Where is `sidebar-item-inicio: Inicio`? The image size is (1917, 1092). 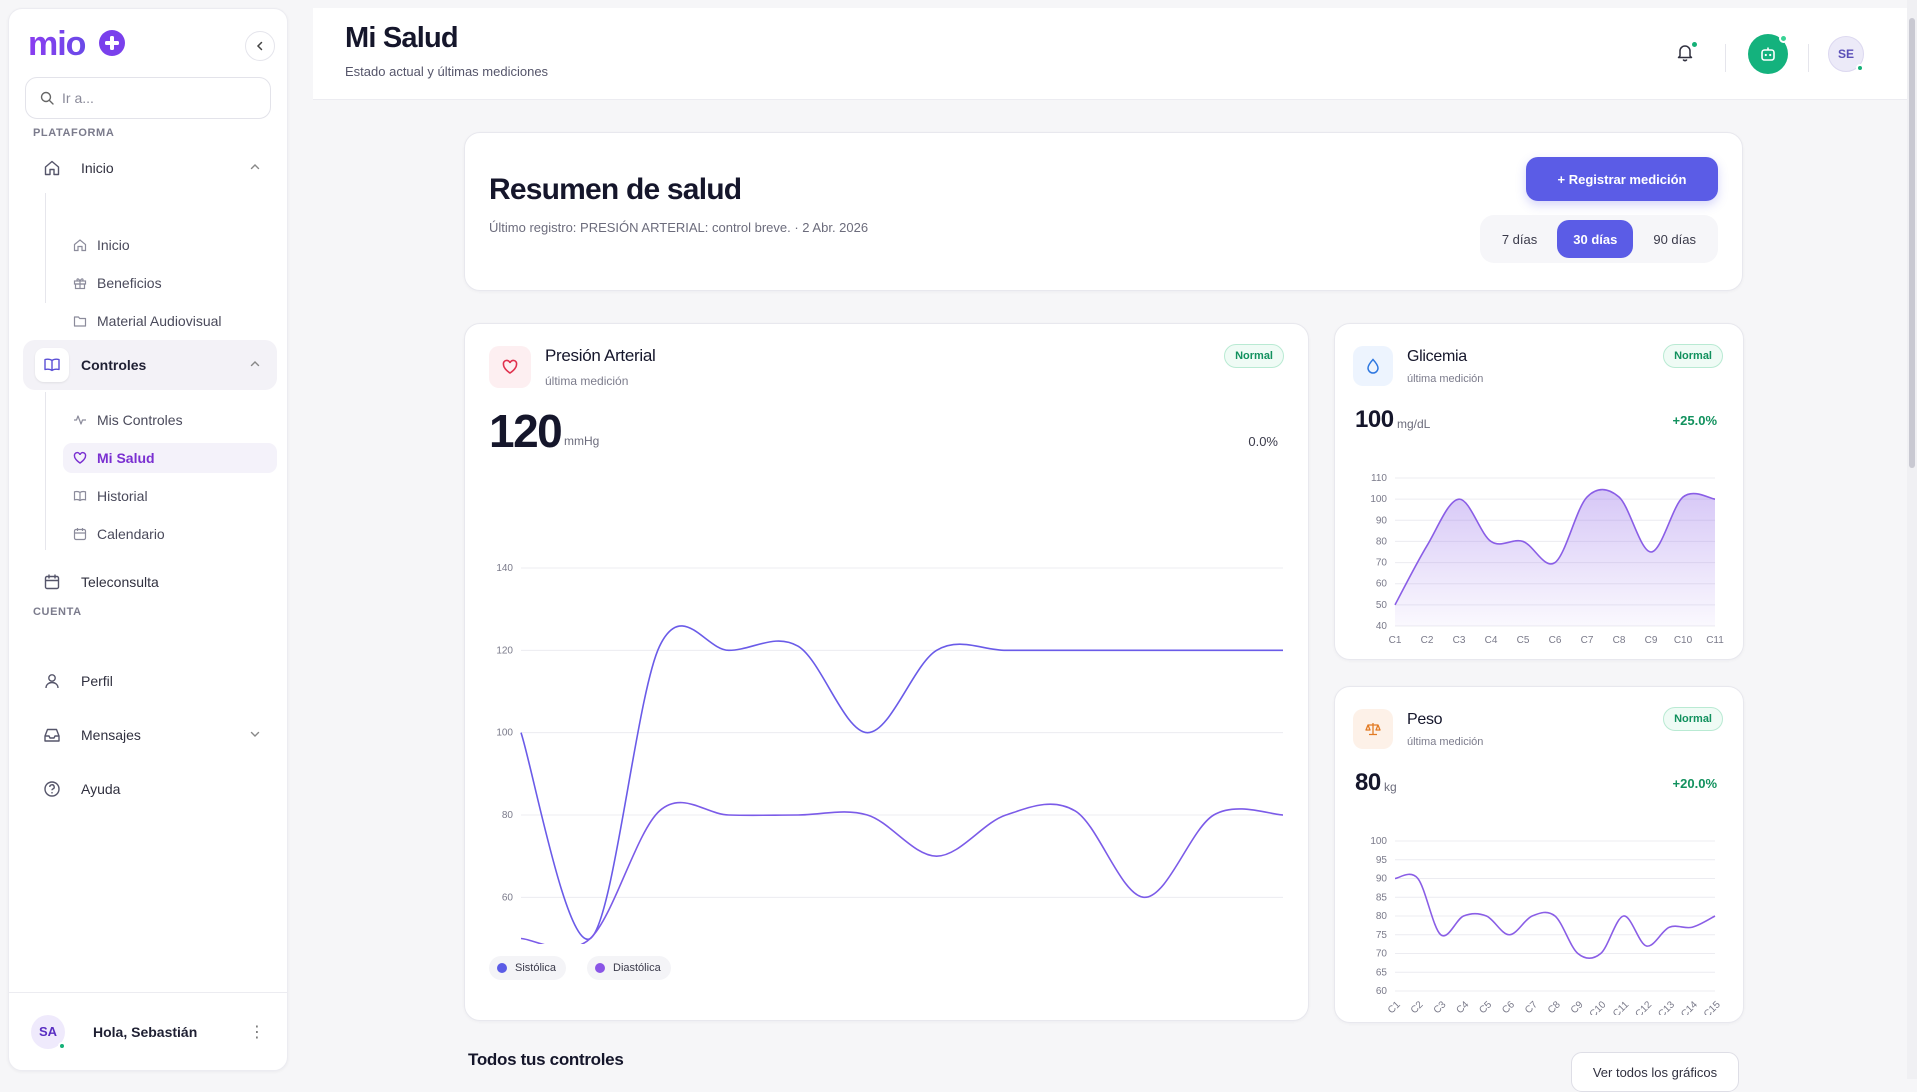 sidebar-item-inicio: Inicio is located at coordinates (150, 168).